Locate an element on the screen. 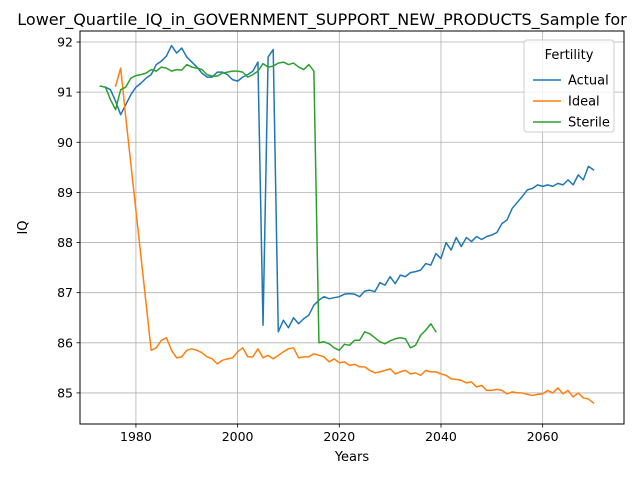 The height and width of the screenshot is (480, 640). x-tick-label: 1980 is located at coordinates (136, 436).